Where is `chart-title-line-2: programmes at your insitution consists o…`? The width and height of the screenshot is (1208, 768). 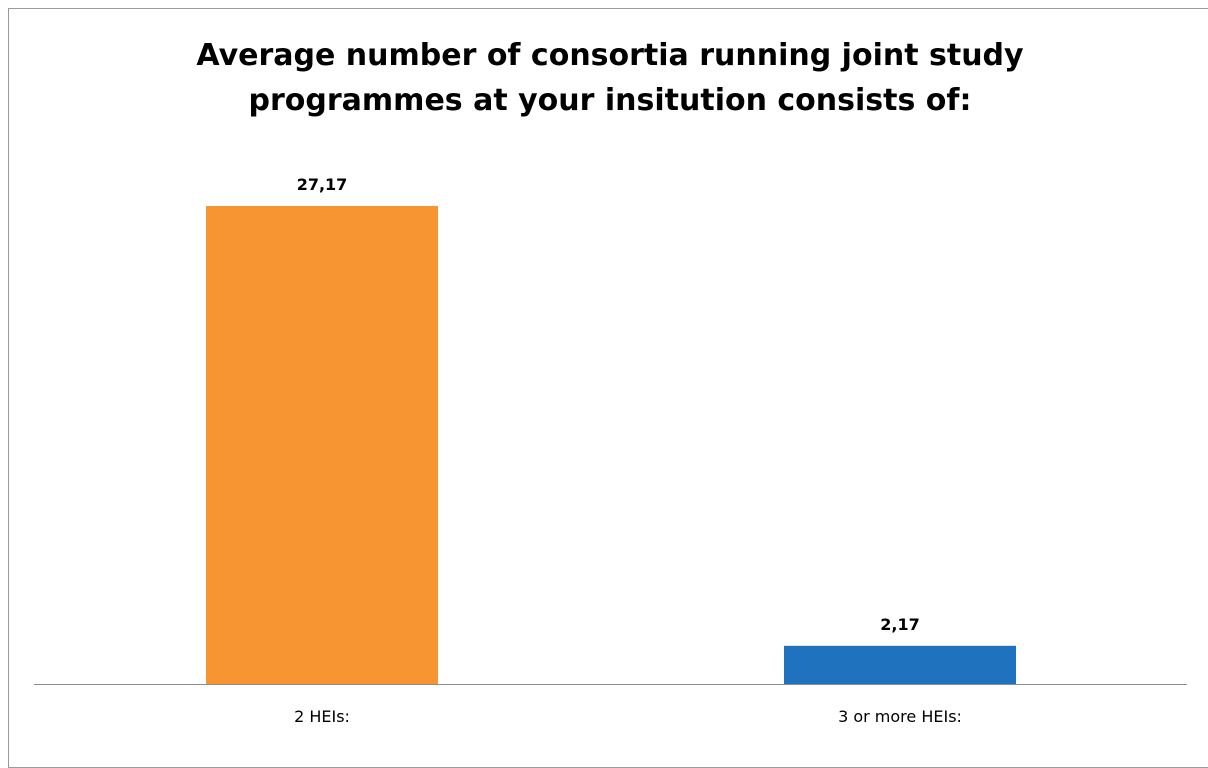
chart-title-line-2: programmes at your insitution consists o… is located at coordinates (610, 100).